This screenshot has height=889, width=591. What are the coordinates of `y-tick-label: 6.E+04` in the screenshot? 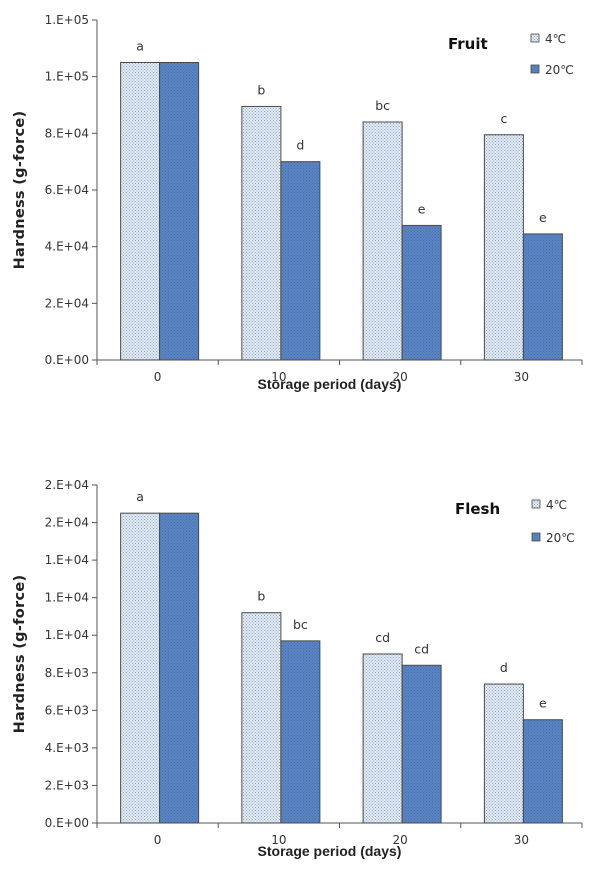 It's located at (67, 190).